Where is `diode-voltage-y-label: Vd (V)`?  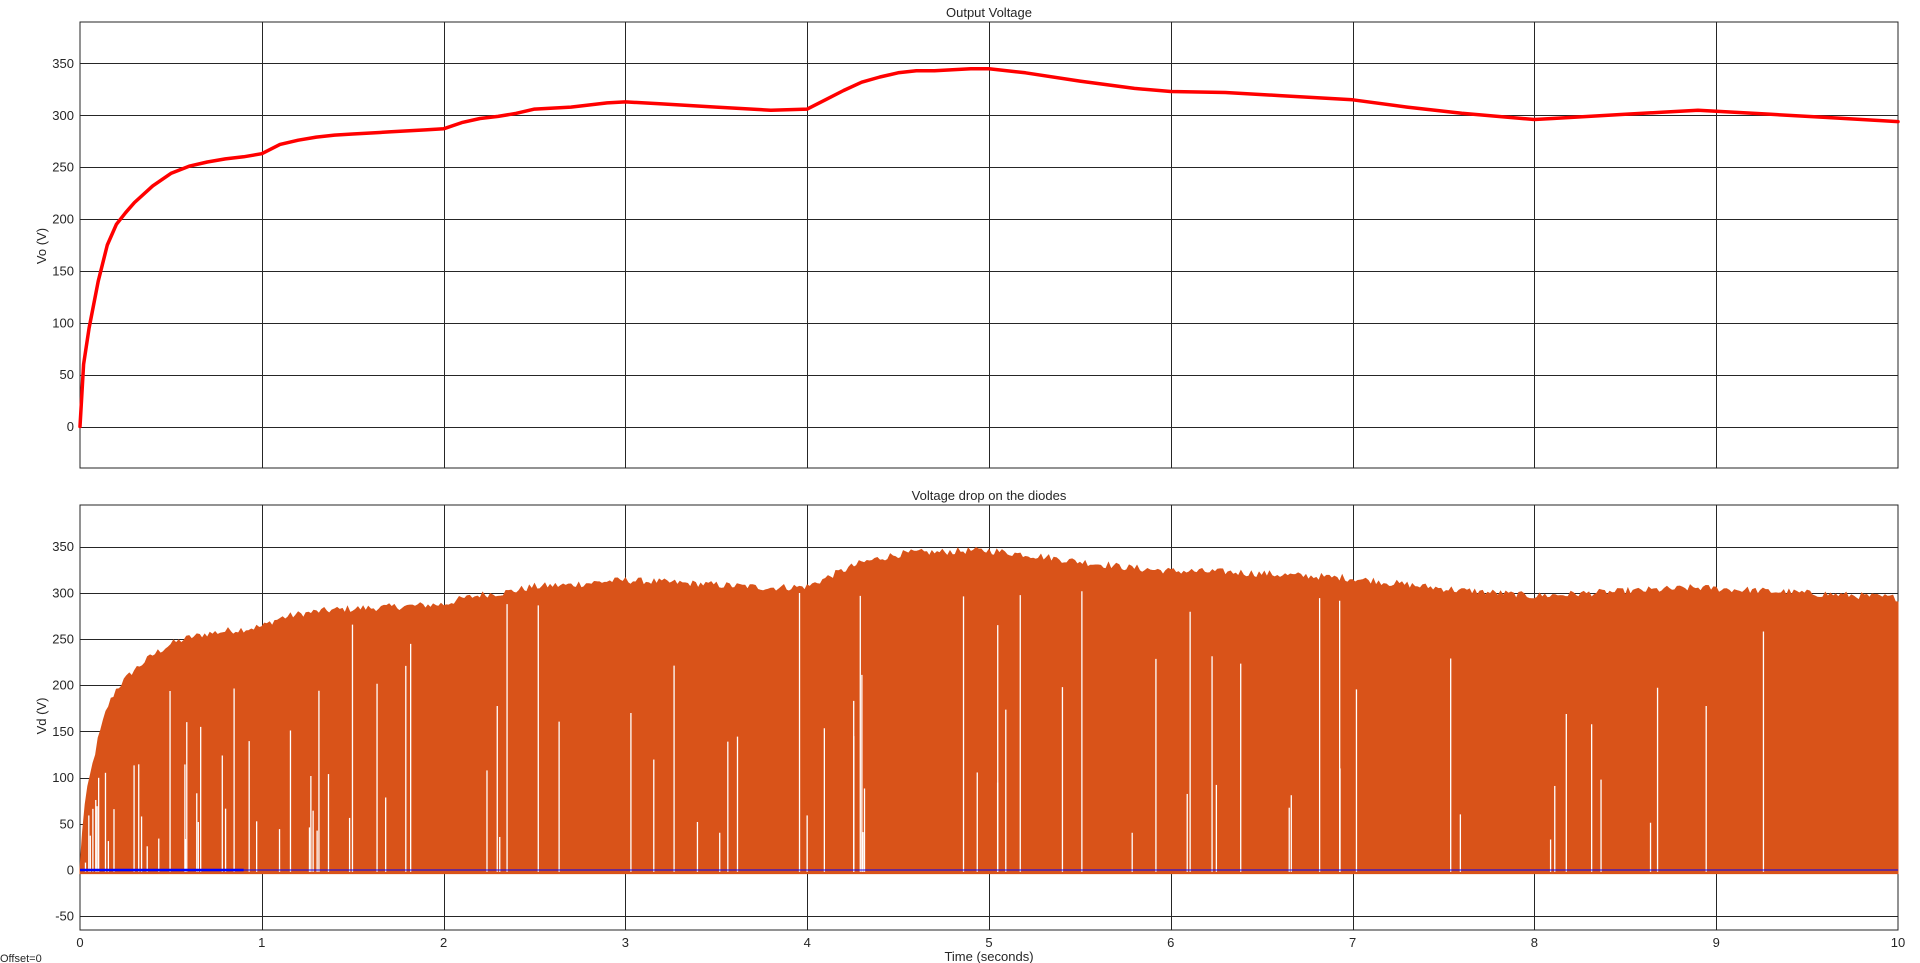 diode-voltage-y-label: Vd (V) is located at coordinates (41, 716).